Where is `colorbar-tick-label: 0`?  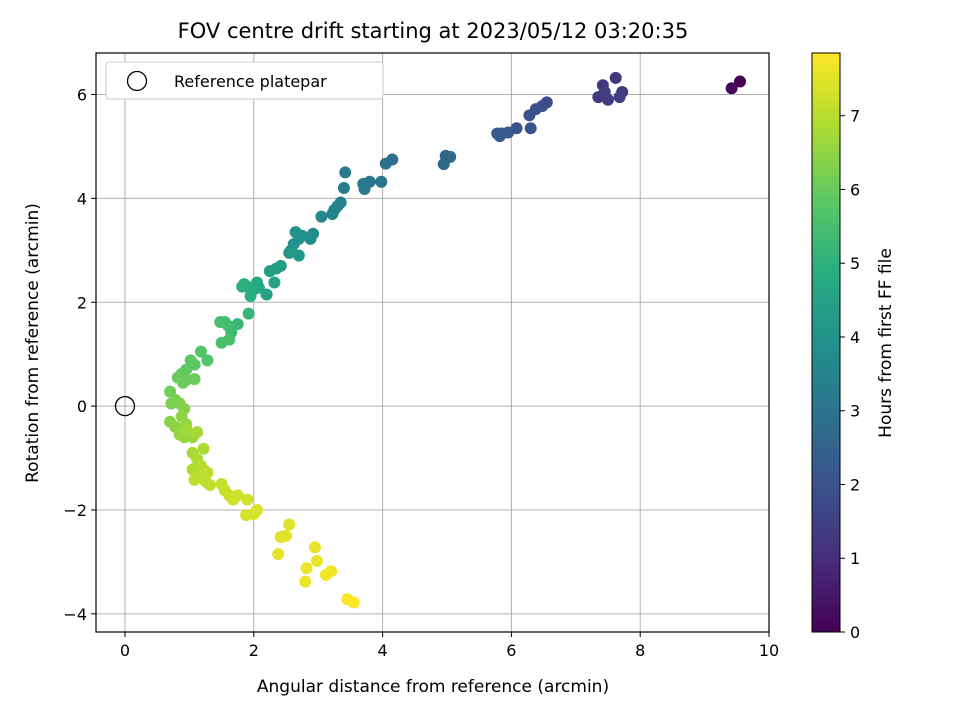 colorbar-tick-label: 0 is located at coordinates (855, 632).